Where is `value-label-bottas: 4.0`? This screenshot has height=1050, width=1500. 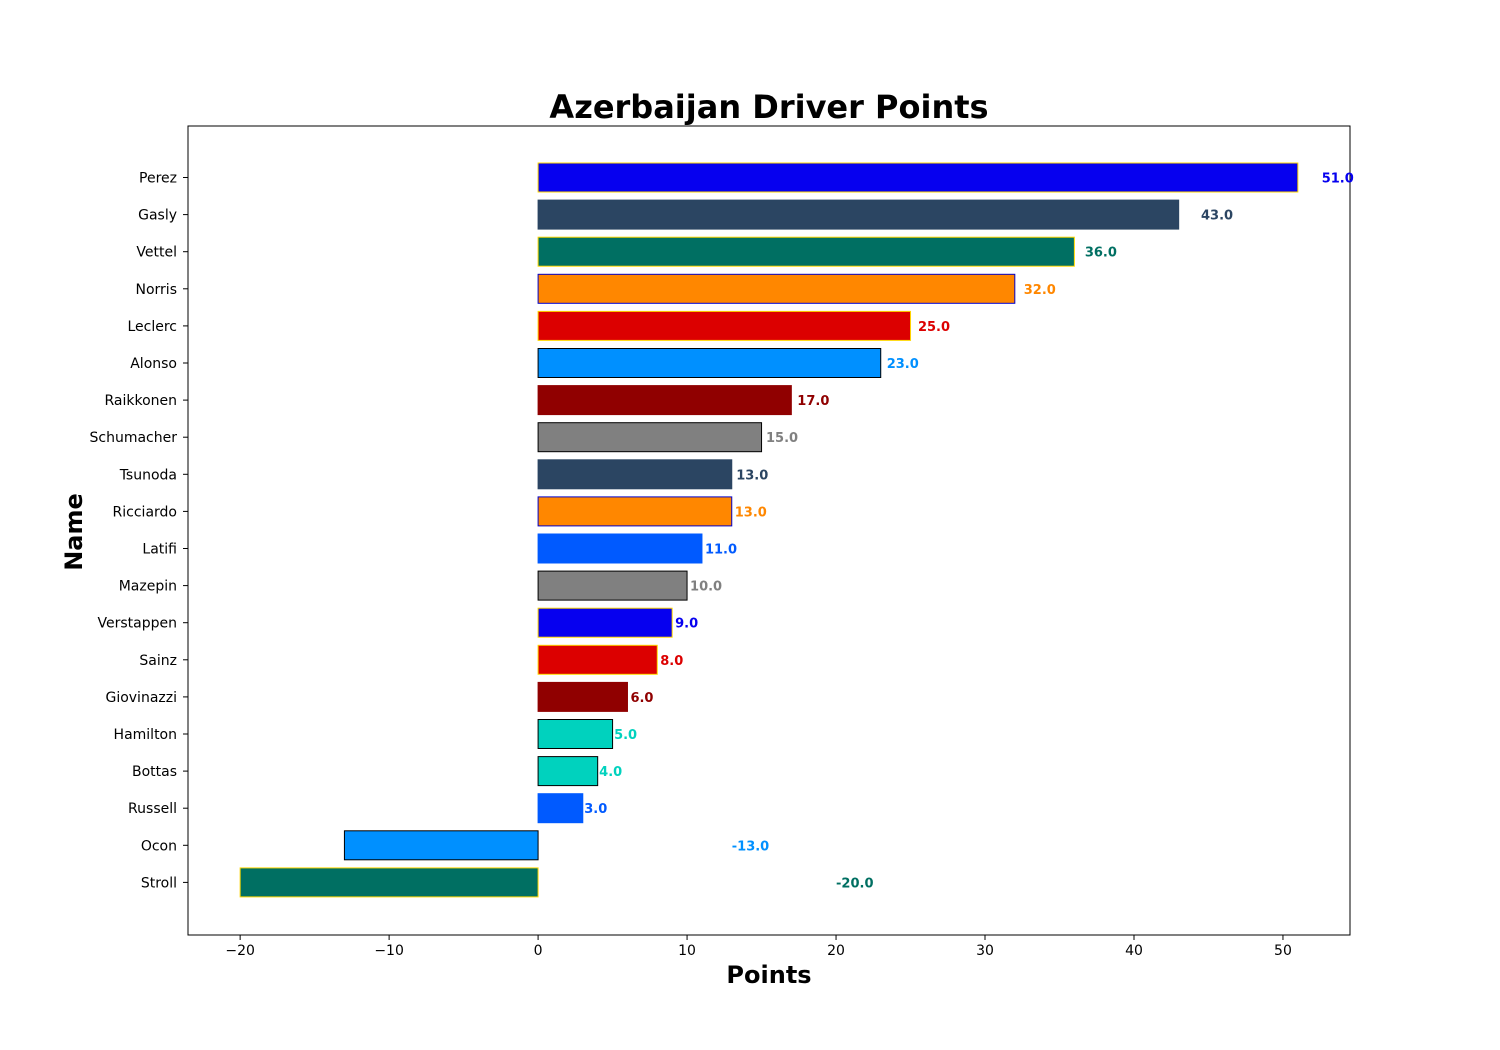 value-label-bottas: 4.0 is located at coordinates (610, 772).